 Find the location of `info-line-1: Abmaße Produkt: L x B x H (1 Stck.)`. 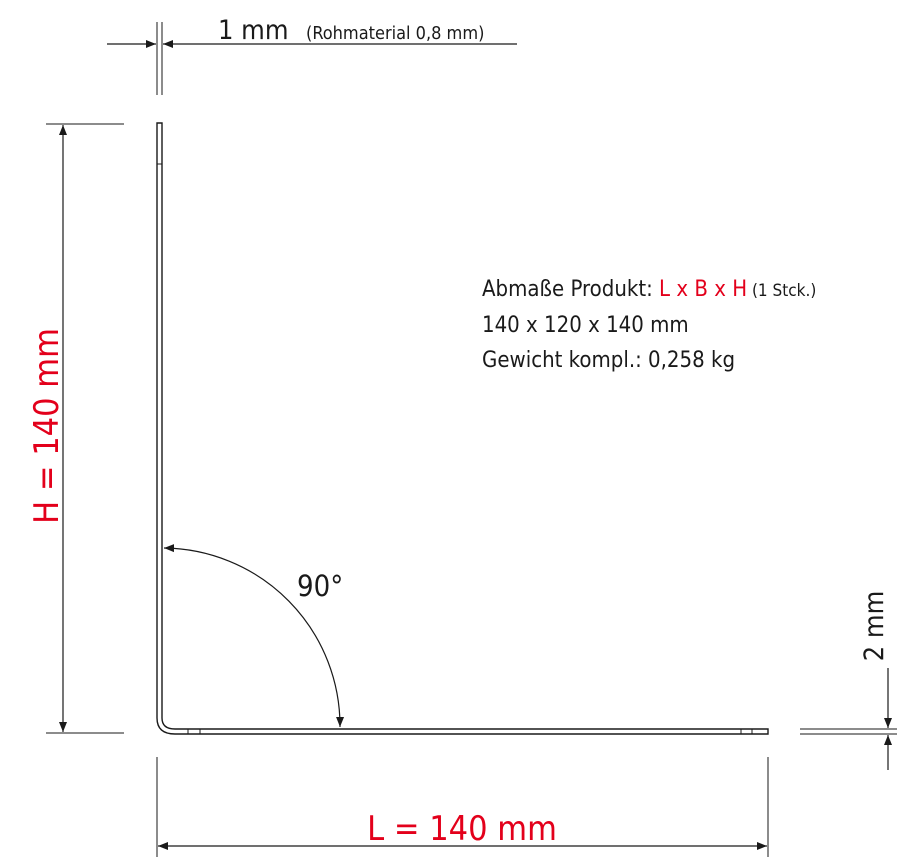

info-line-1: Abmaße Produkt: L x B x H (1 Stck.) is located at coordinates (649, 289).